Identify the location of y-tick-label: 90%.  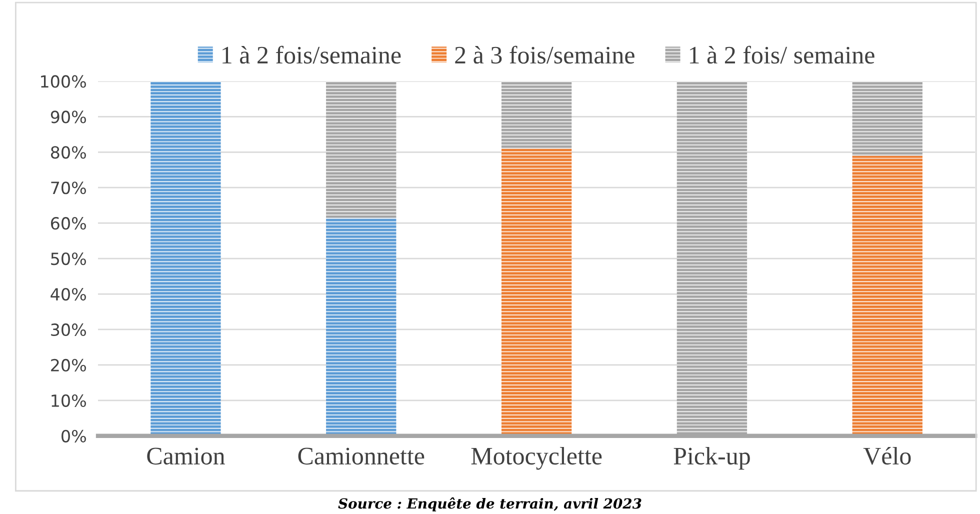
(68, 117).